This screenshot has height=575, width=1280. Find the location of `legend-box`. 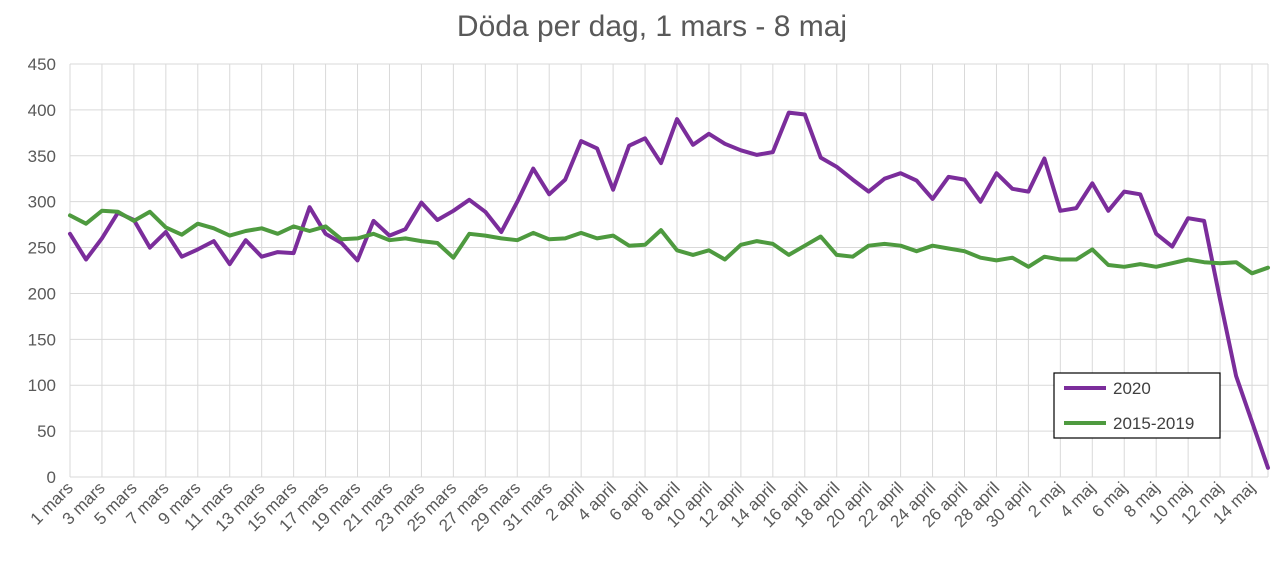

legend-box is located at coordinates (1137, 405).